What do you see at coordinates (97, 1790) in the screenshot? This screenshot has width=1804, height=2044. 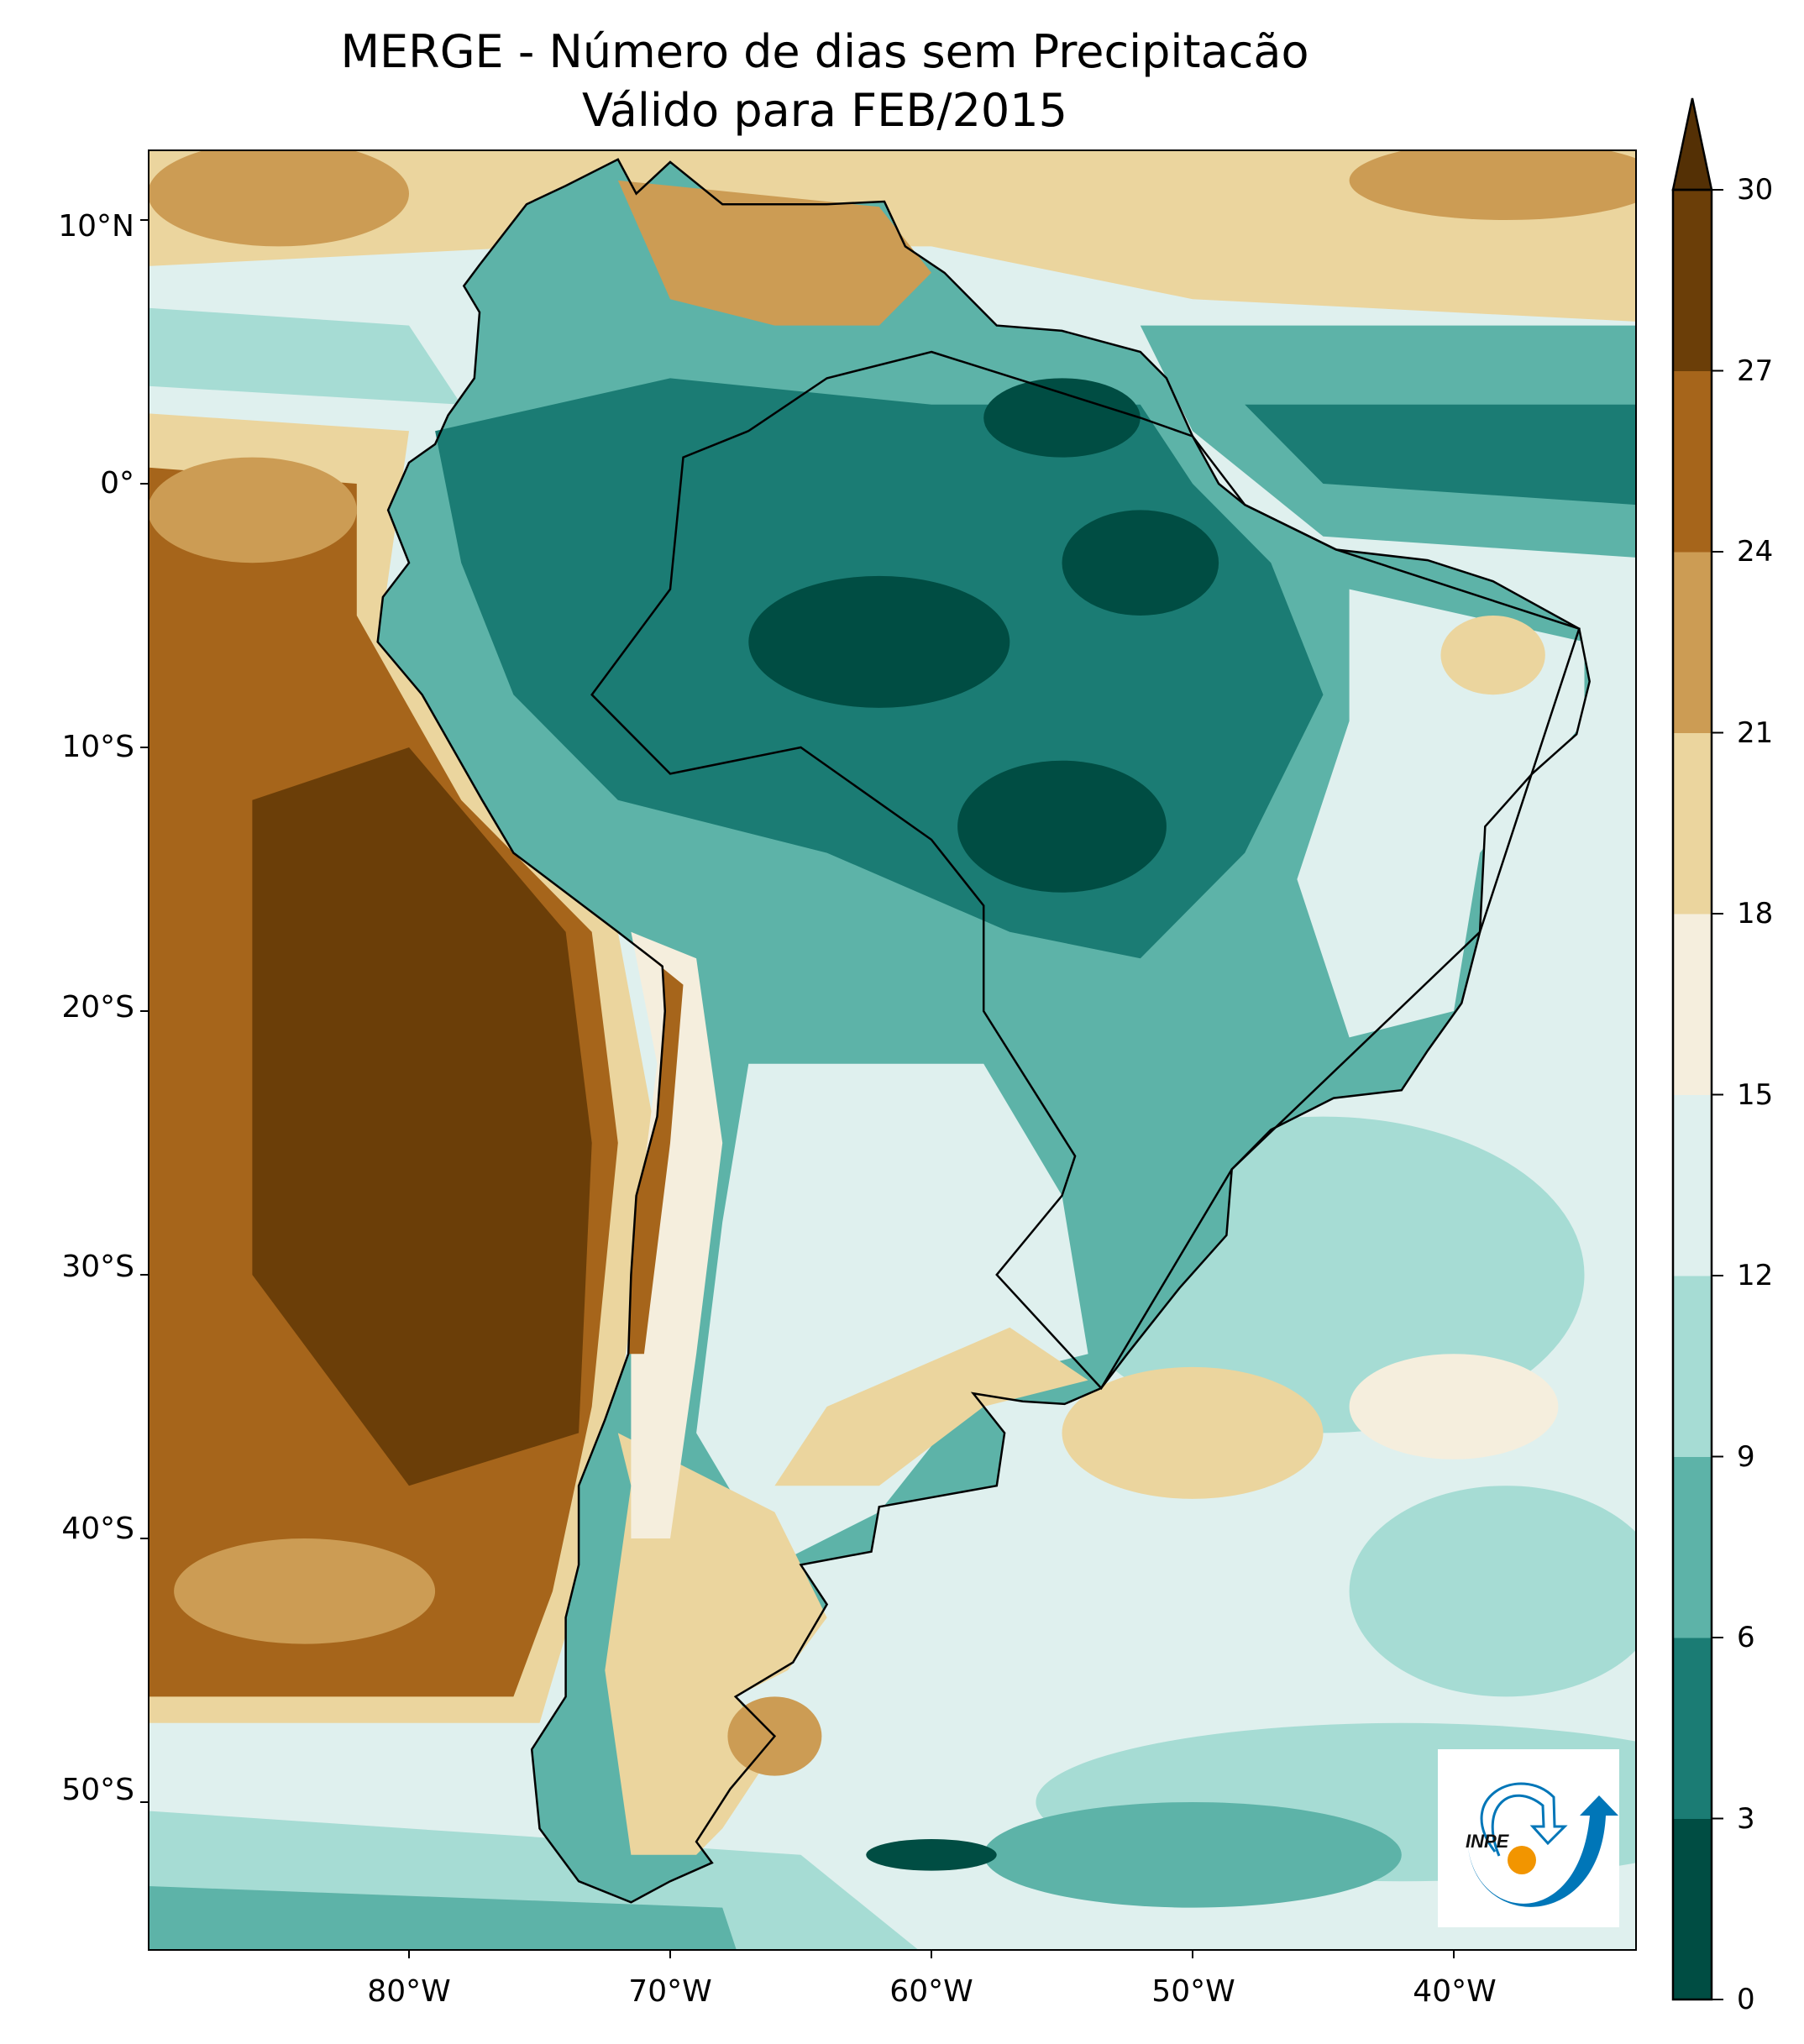 I see `lat-tick-label: 50°S` at bounding box center [97, 1790].